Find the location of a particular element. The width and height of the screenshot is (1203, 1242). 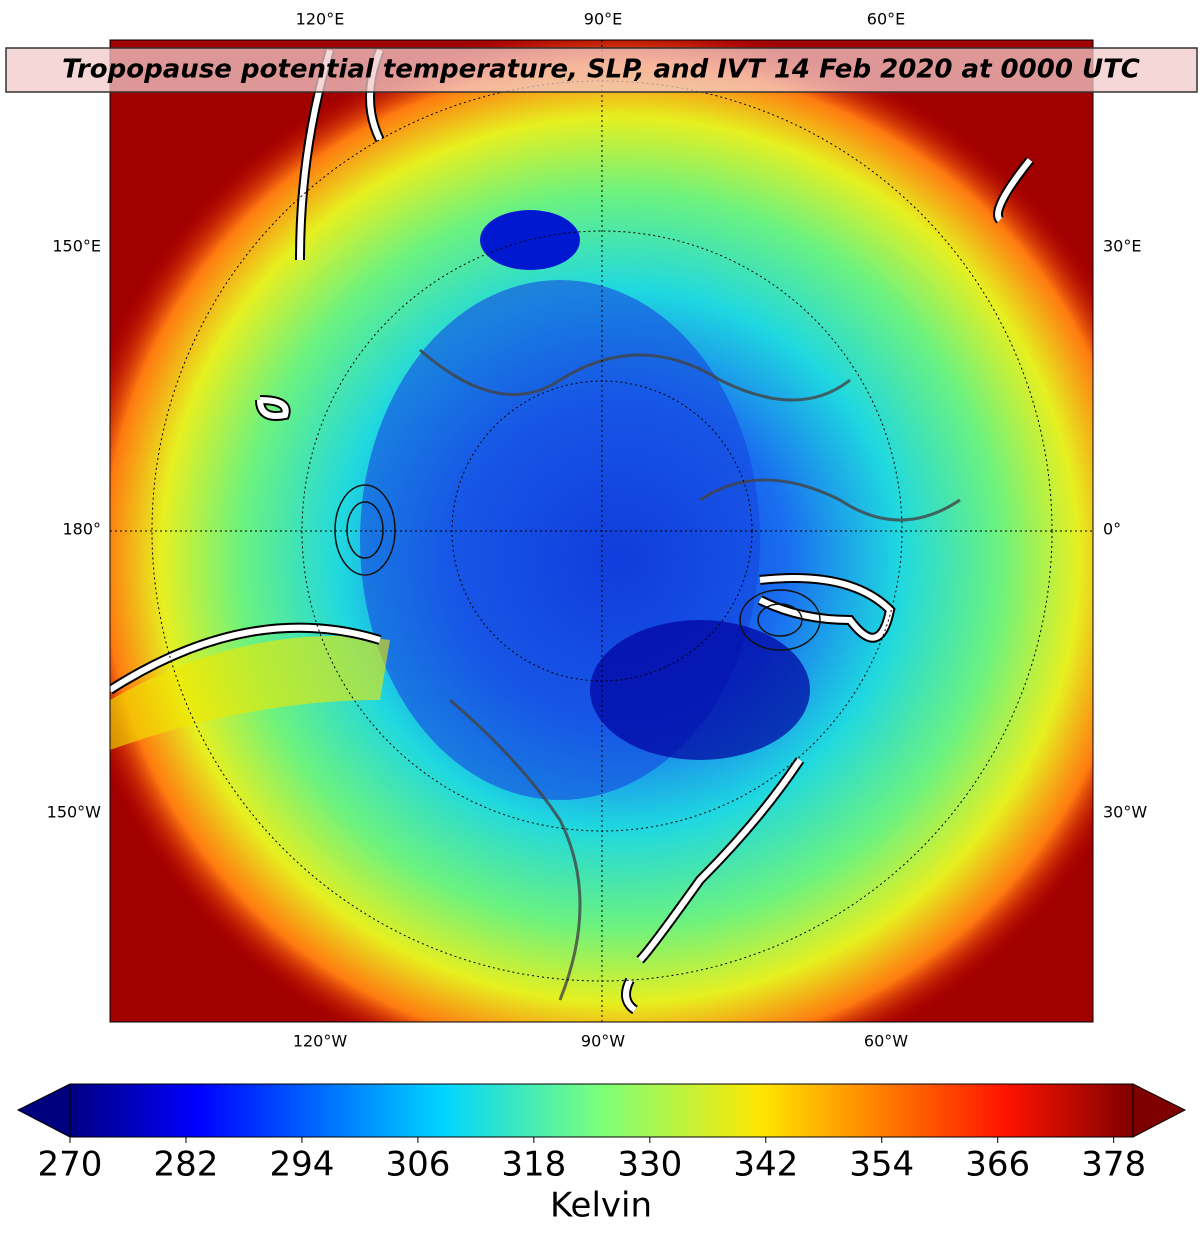

colorbar-tick-label: 294 is located at coordinates (301, 1165).